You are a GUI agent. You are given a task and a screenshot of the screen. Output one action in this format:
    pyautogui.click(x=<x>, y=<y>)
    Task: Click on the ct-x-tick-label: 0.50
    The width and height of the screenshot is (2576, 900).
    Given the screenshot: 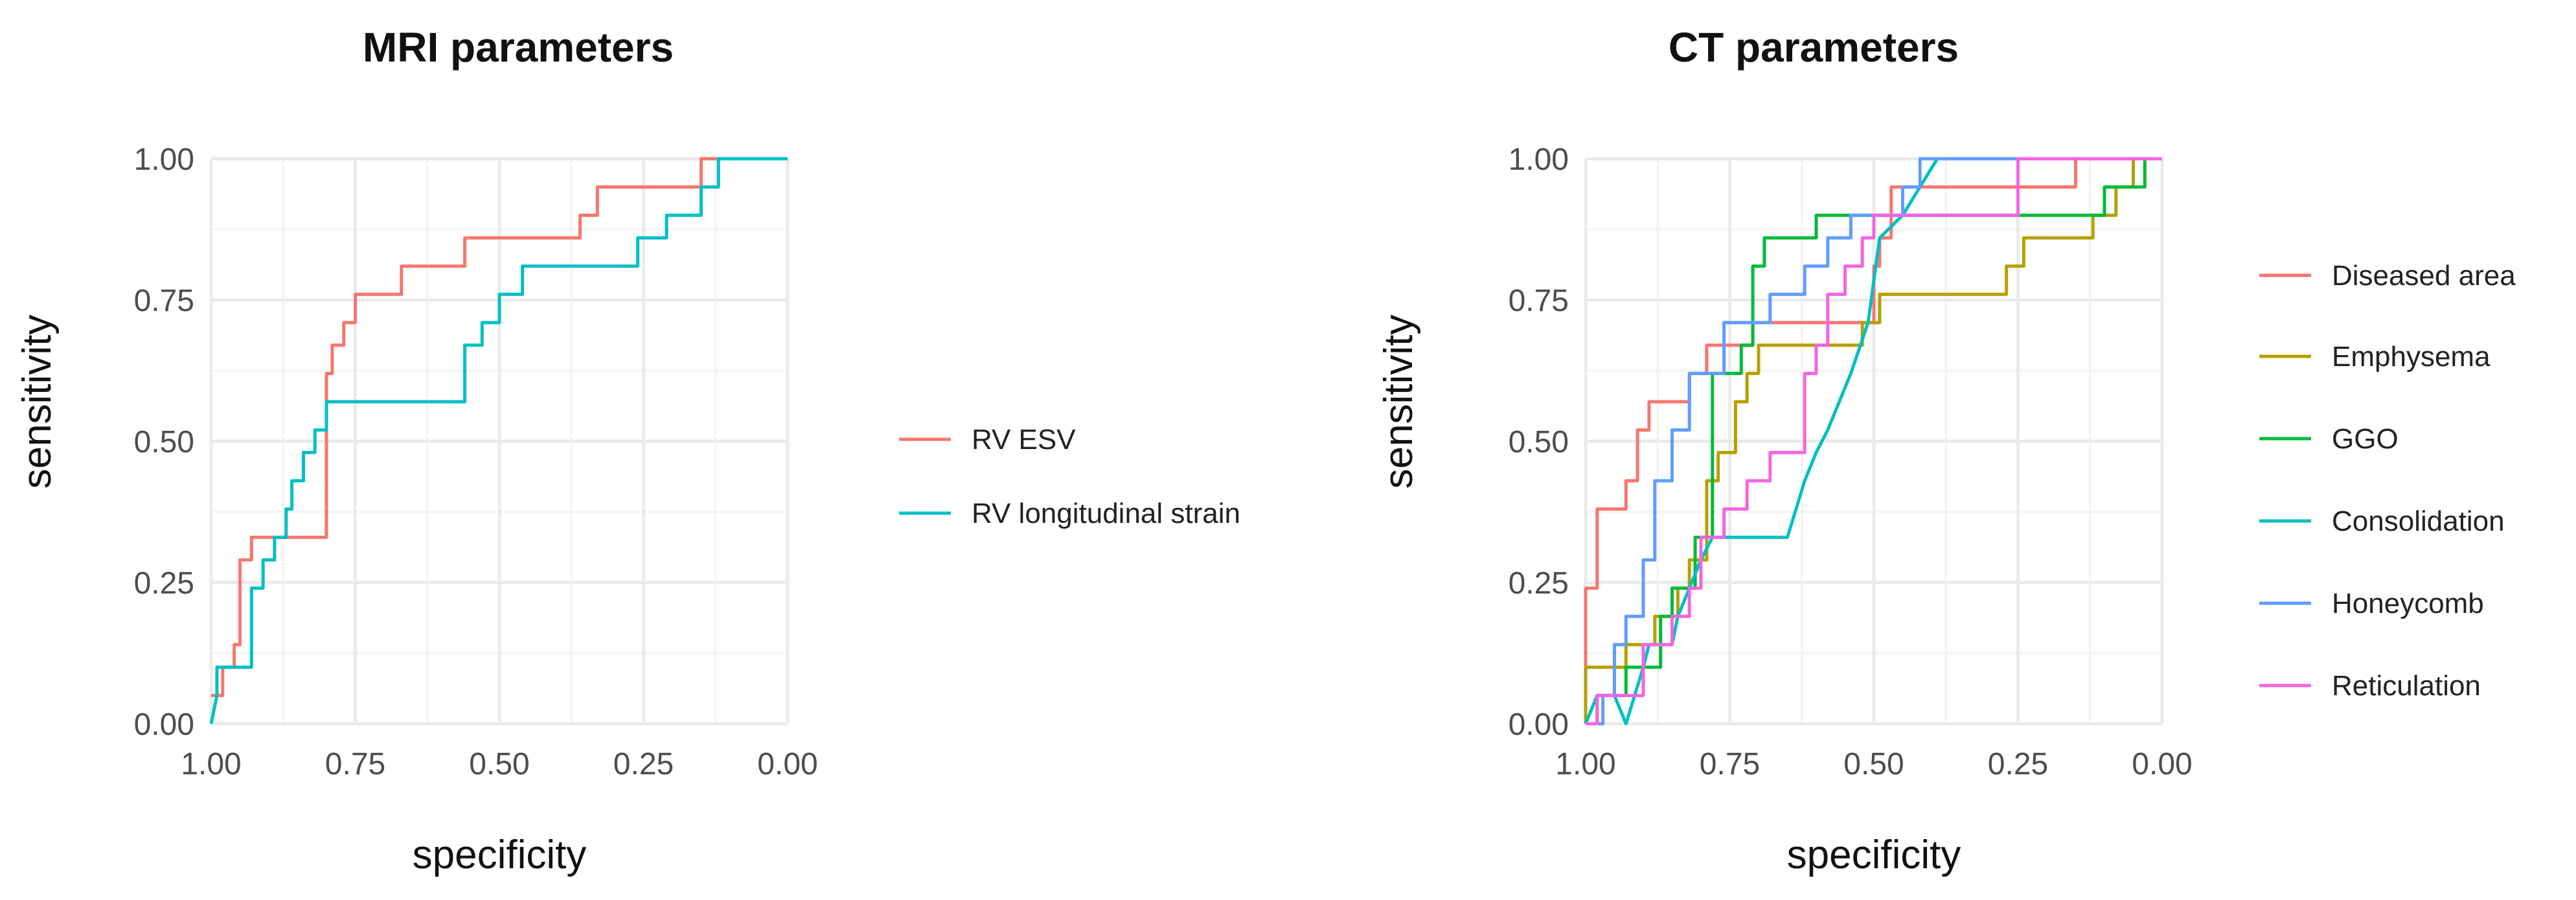 What is the action you would take?
    pyautogui.click(x=1873, y=764)
    